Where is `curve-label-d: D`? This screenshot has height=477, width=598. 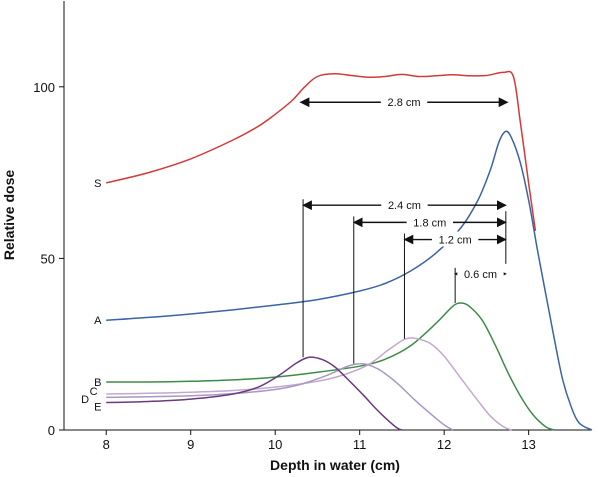
curve-label-d: D is located at coordinates (85, 400).